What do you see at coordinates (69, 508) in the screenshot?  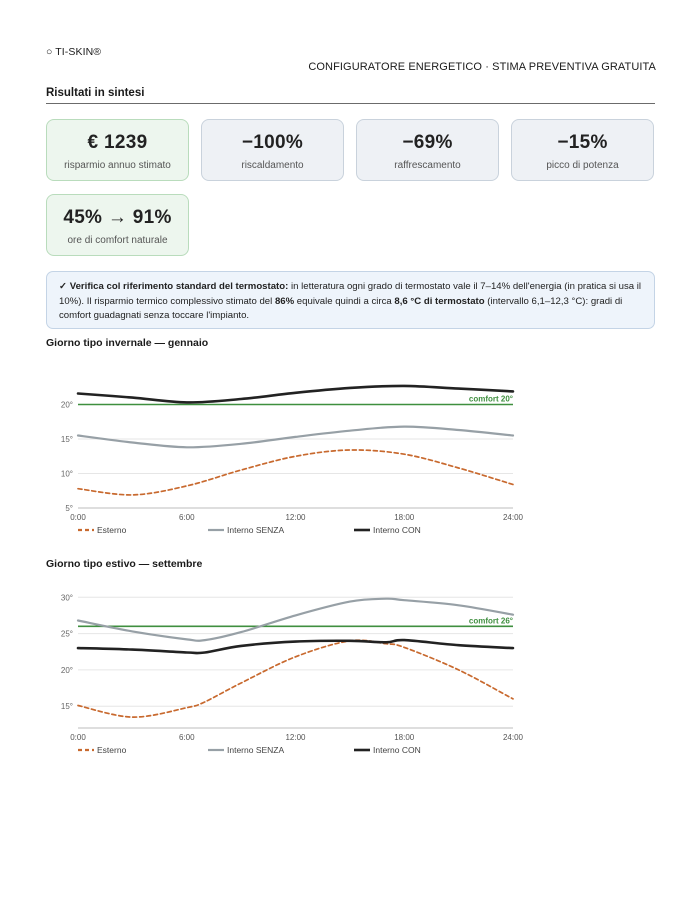 I see `y-tick-label: 5°` at bounding box center [69, 508].